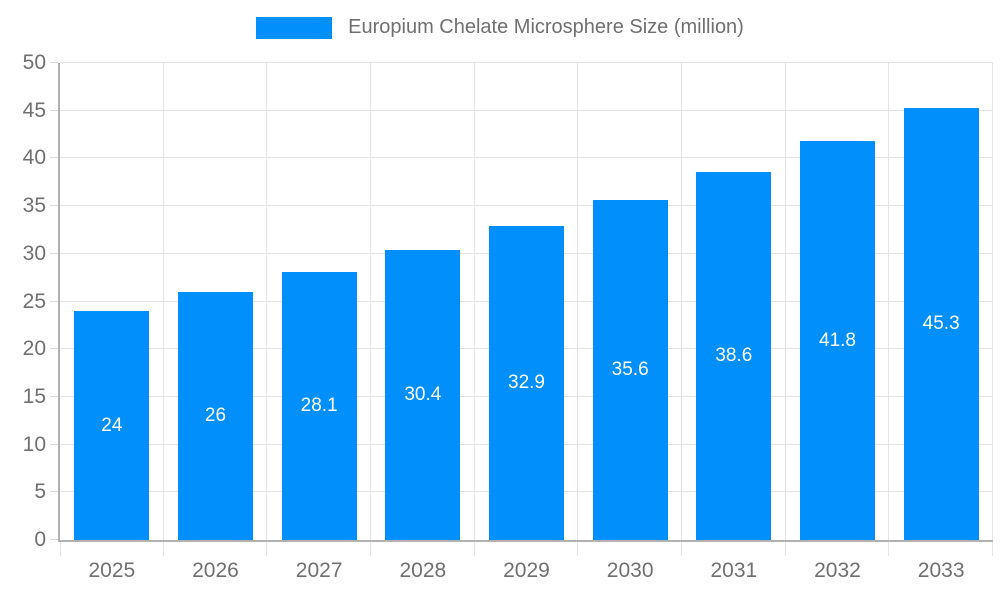  I want to click on bar-2033: 45.3, so click(941, 323).